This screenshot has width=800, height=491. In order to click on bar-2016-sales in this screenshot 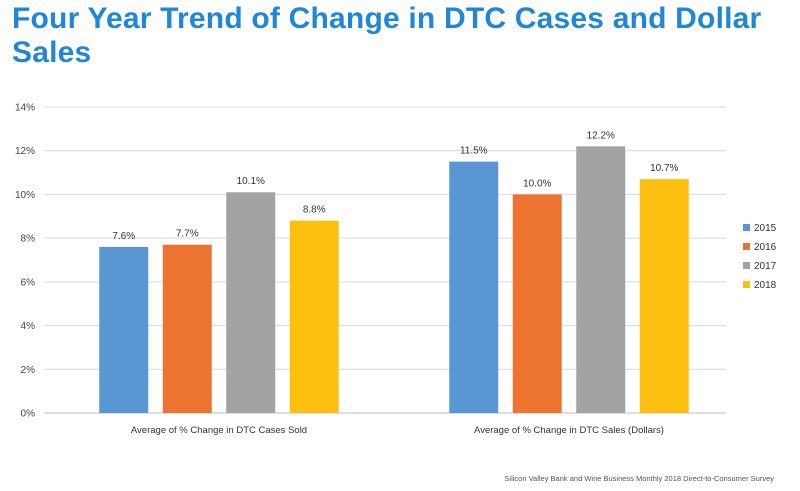, I will do `click(537, 303)`.